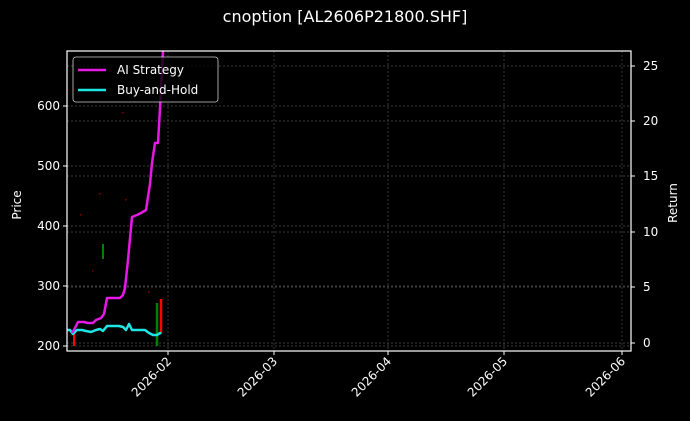 This screenshot has height=421, width=690. Describe the element at coordinates (145, 79) in the screenshot. I see `legend: AI Strategy Buy-and-Hold` at that location.